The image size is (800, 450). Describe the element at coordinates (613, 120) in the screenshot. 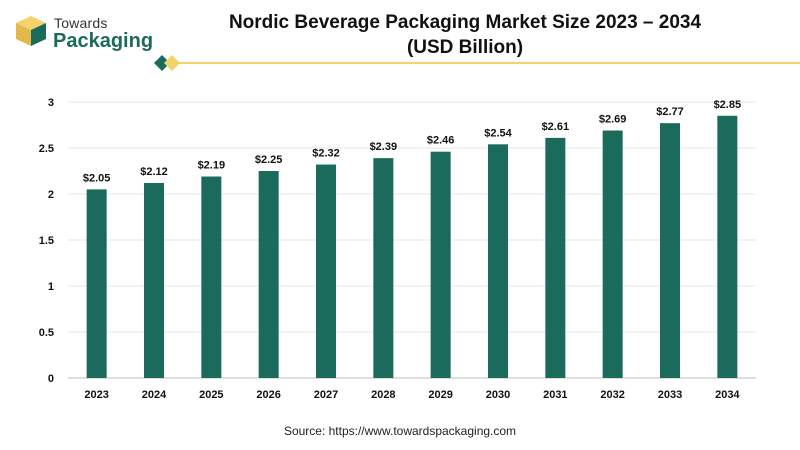

I see `data-label: $2.69` at that location.